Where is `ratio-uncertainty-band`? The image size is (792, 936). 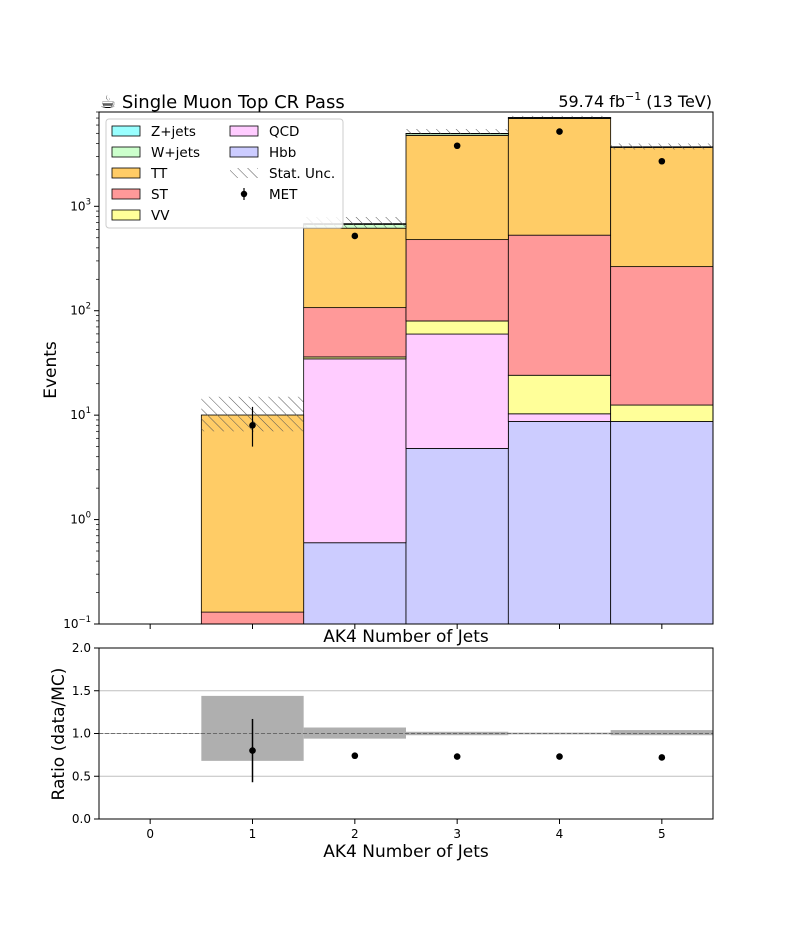
ratio-uncertainty-band is located at coordinates (457, 728).